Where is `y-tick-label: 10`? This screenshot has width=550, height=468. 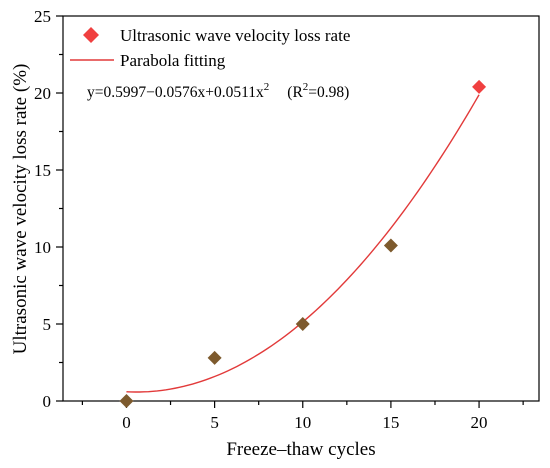 y-tick-label: 10 is located at coordinates (42, 247).